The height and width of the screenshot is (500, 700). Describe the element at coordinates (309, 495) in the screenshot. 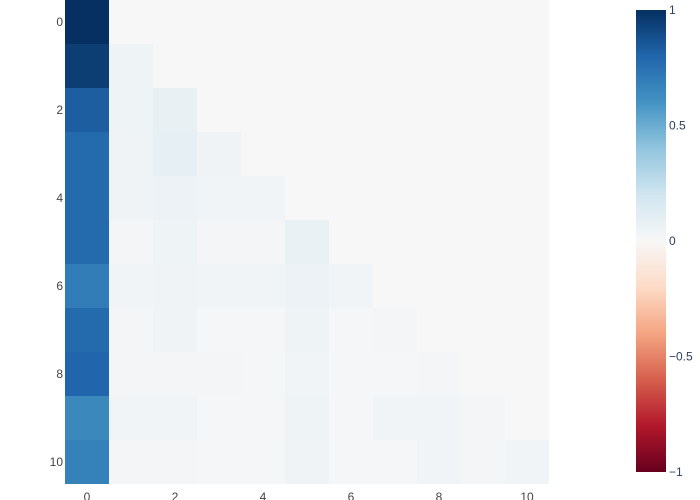

I see `x-axis: 0 2 4 6 8 10` at that location.